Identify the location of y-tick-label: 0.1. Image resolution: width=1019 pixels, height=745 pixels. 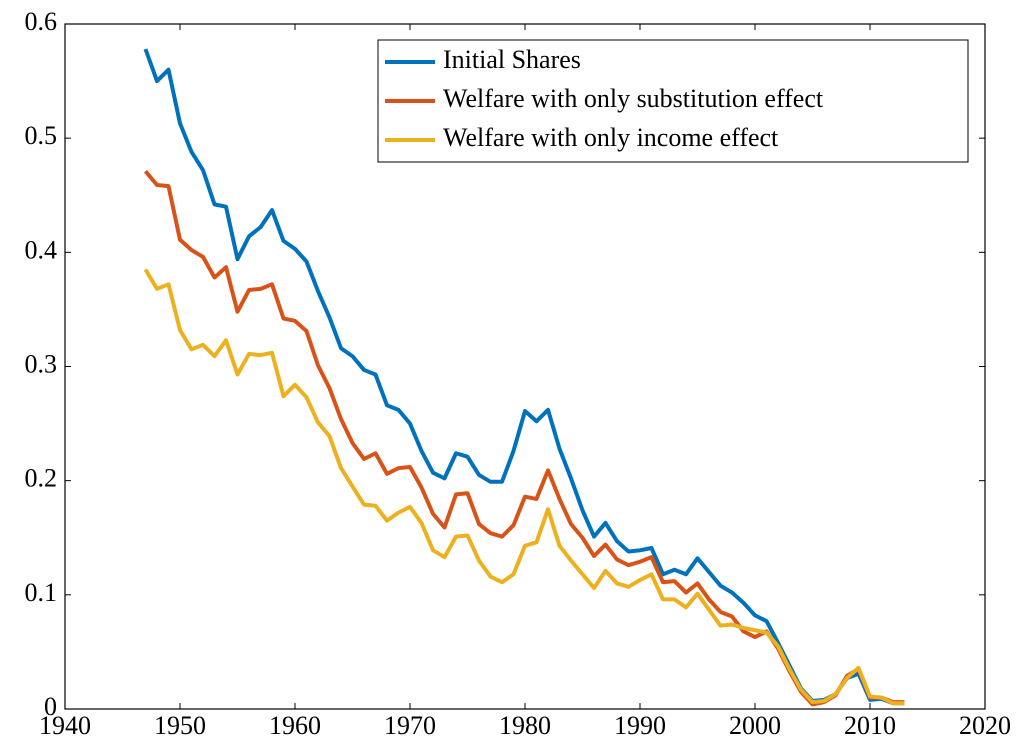
(41, 592).